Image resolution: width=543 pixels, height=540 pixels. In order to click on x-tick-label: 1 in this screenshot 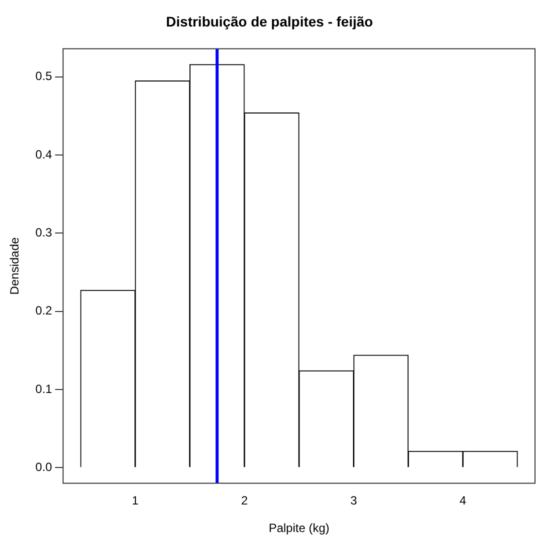, I will do `click(135, 501)`.